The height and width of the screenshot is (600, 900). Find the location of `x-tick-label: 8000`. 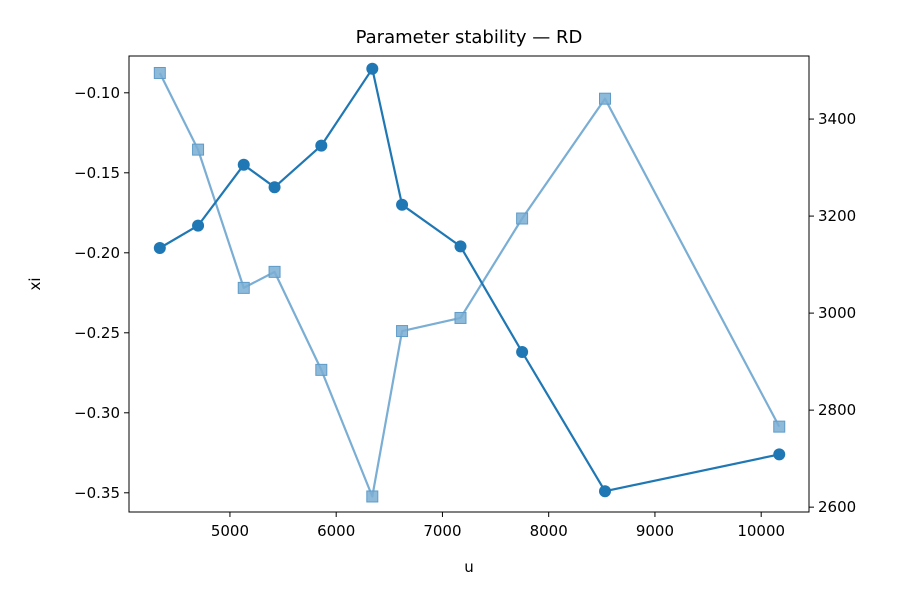

x-tick-label: 8000 is located at coordinates (549, 531).